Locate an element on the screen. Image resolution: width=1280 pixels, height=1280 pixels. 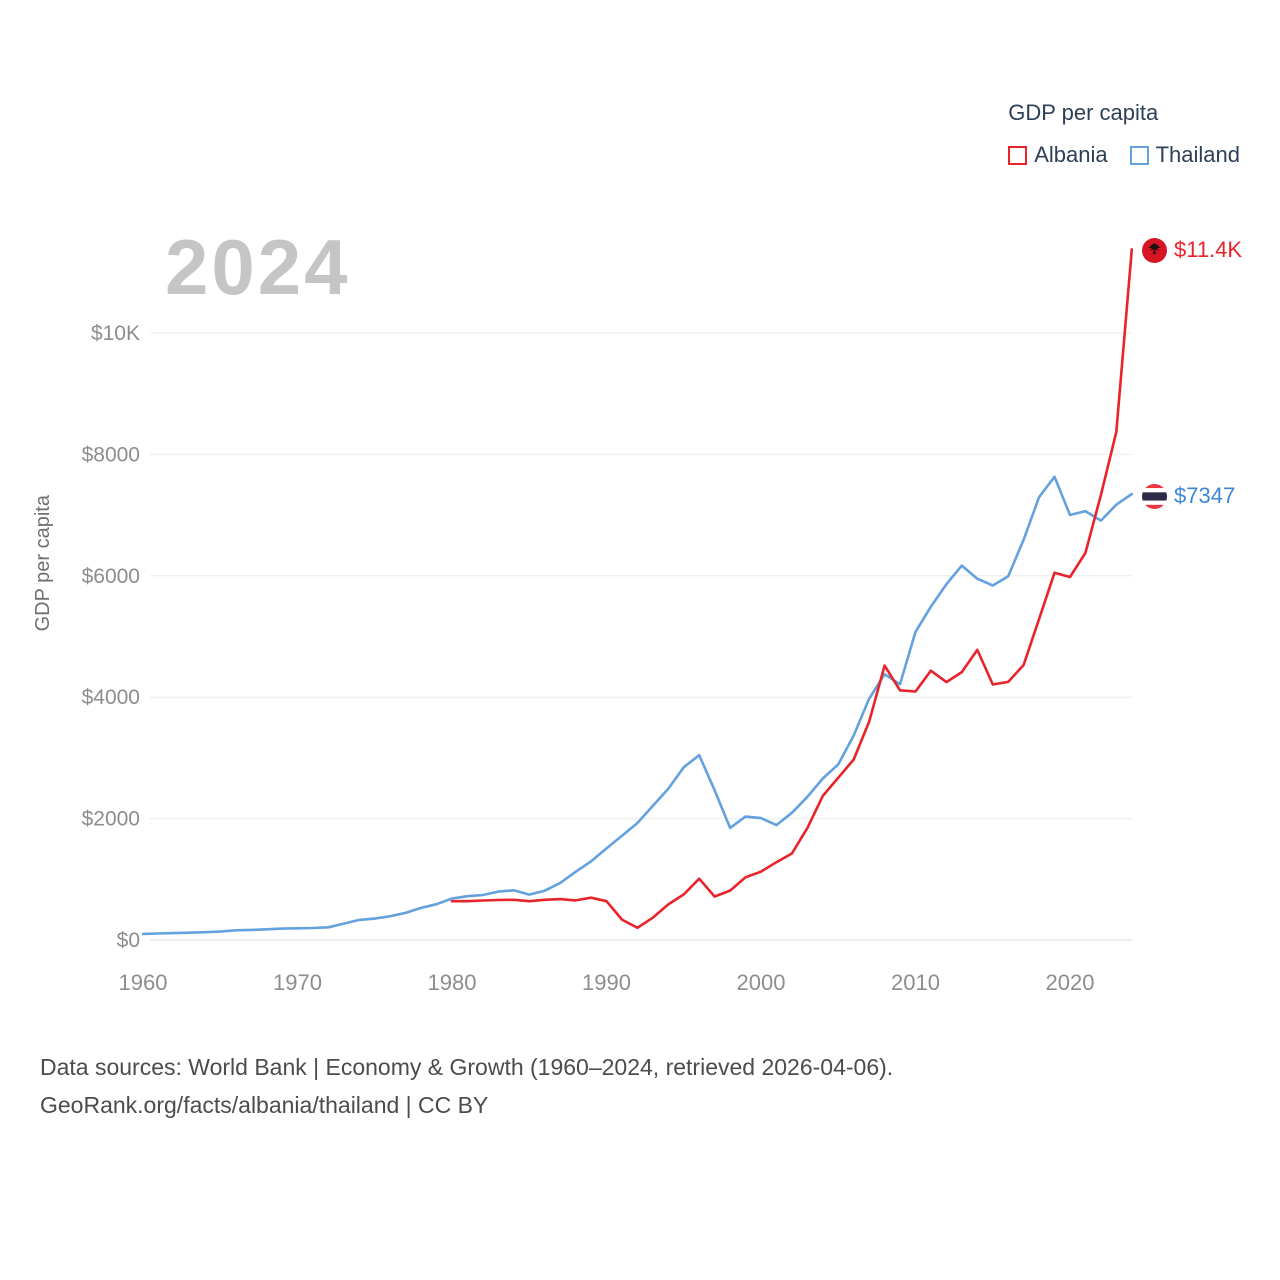
y-tick-label: $2000 is located at coordinates (111, 819).